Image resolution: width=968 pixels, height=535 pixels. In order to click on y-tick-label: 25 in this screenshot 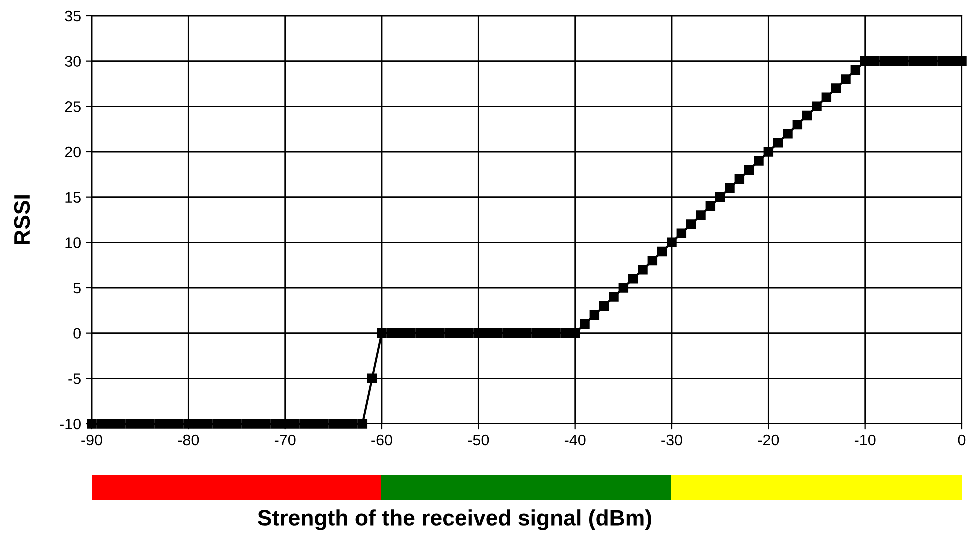, I will do `click(73, 107)`.